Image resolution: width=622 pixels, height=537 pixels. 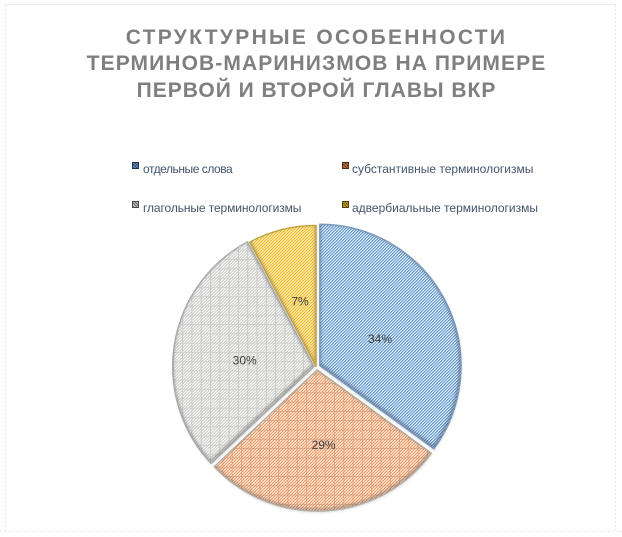 I want to click on svg-text: 34%, so click(x=380, y=339).